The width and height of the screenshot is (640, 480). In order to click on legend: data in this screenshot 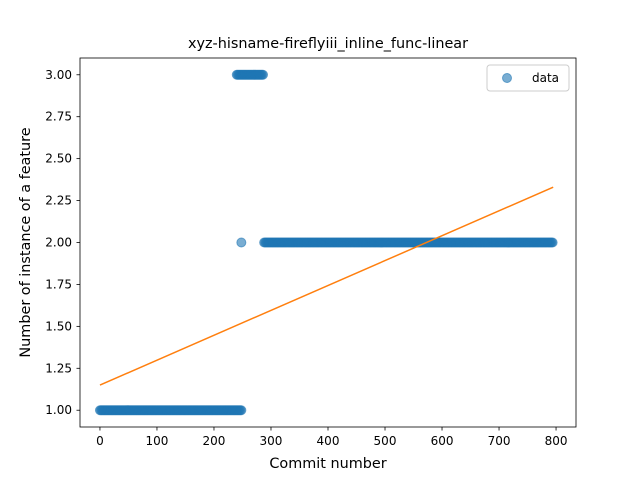, I will do `click(528, 78)`.